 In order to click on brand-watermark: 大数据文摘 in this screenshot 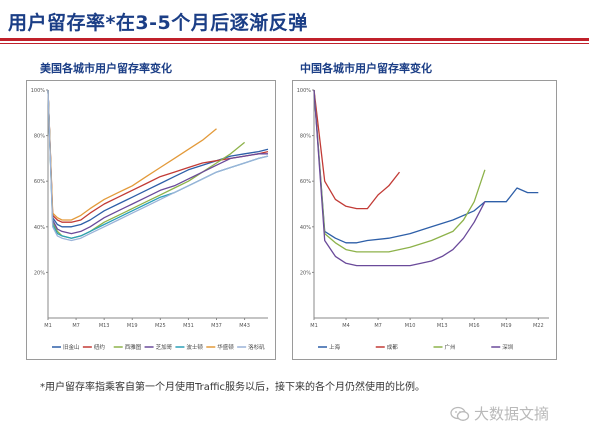, I will do `click(499, 413)`.